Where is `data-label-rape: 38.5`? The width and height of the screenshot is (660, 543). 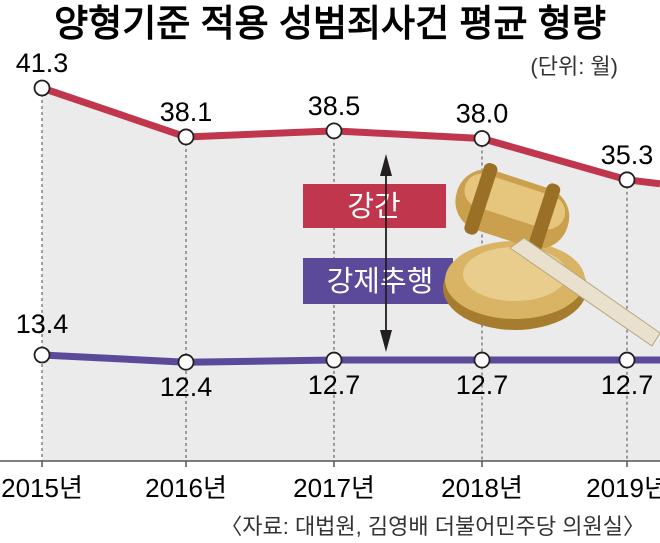 data-label-rape: 38.5 is located at coordinates (334, 106).